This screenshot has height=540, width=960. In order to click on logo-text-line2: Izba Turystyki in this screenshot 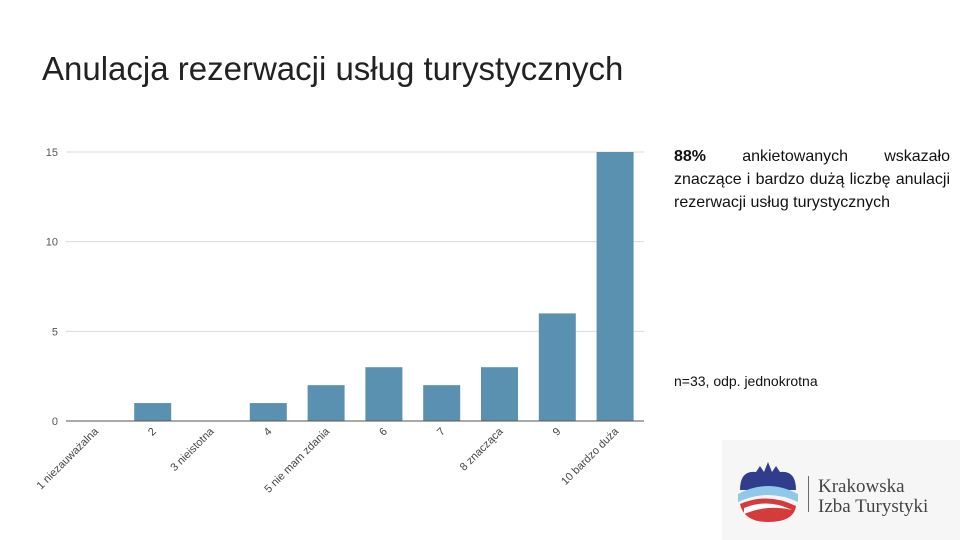, I will do `click(873, 506)`.